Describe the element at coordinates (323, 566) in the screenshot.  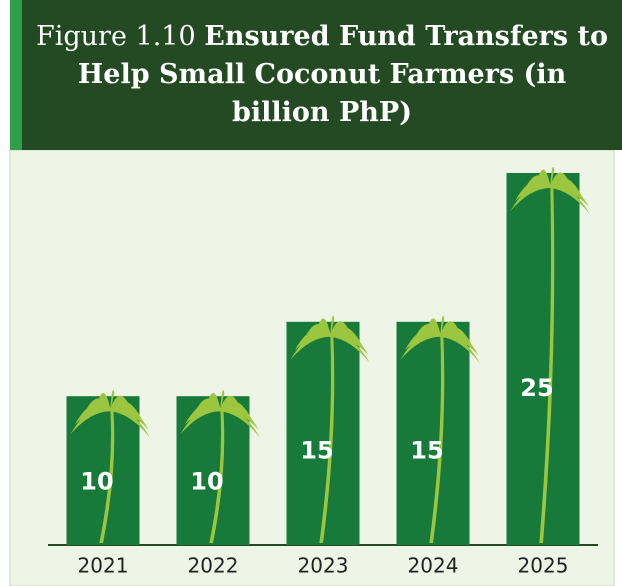
I see `x-tick-label: 2023` at that location.